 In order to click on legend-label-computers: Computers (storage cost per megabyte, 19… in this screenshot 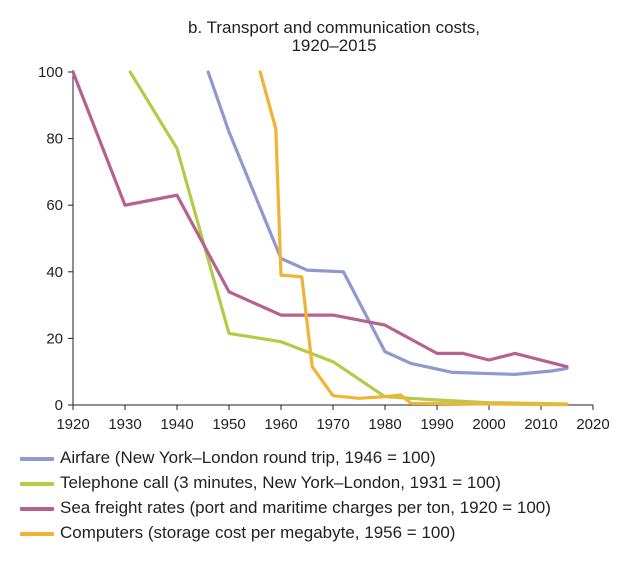, I will do `click(258, 532)`.